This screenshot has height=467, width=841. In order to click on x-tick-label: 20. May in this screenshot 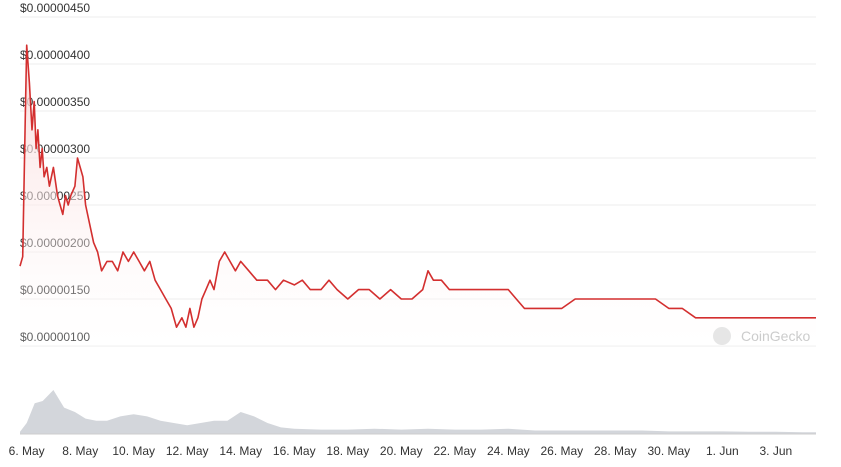, I will do `click(401, 451)`.